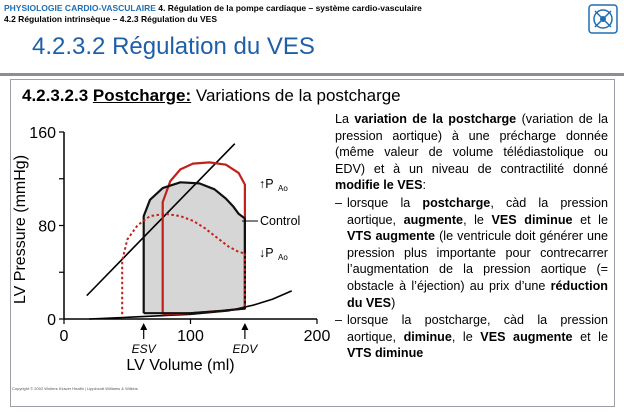 The image size is (624, 414). Describe the element at coordinates (51, 320) in the screenshot. I see `y-tick-label: 0` at that location.